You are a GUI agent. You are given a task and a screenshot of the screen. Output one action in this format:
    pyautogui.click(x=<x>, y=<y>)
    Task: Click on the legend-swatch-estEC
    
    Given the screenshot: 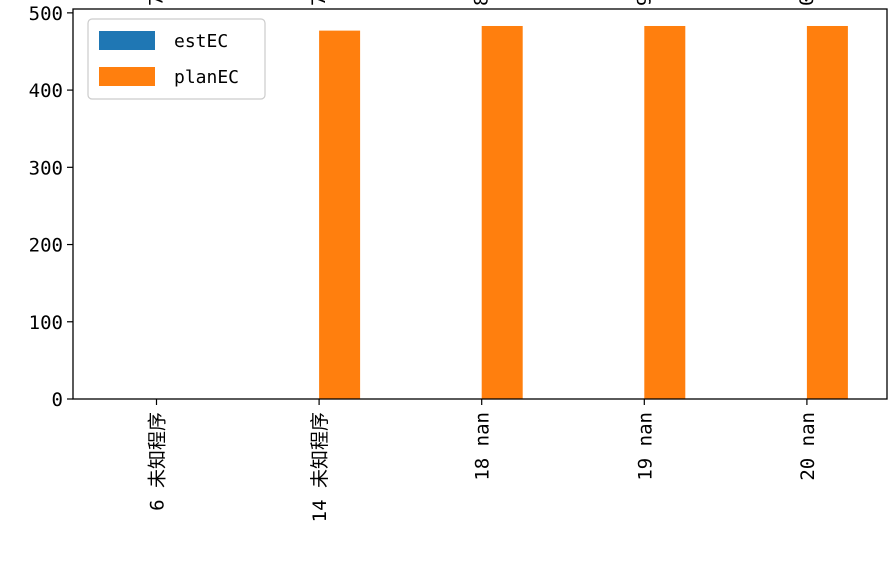 What is the action you would take?
    pyautogui.click(x=127, y=40)
    